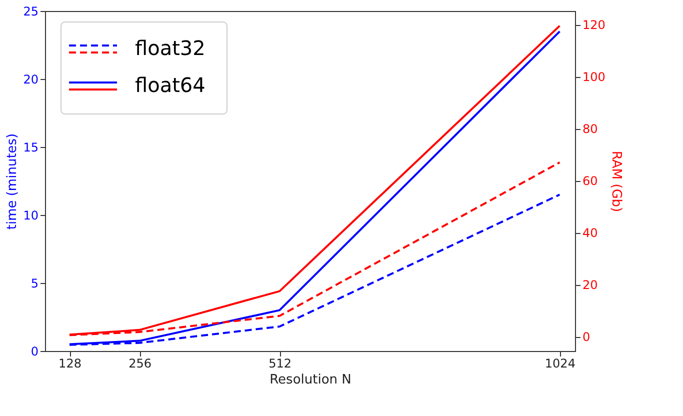 The height and width of the screenshot is (416, 683). I want to click on x-axis-title: Resolution N, so click(311, 380).